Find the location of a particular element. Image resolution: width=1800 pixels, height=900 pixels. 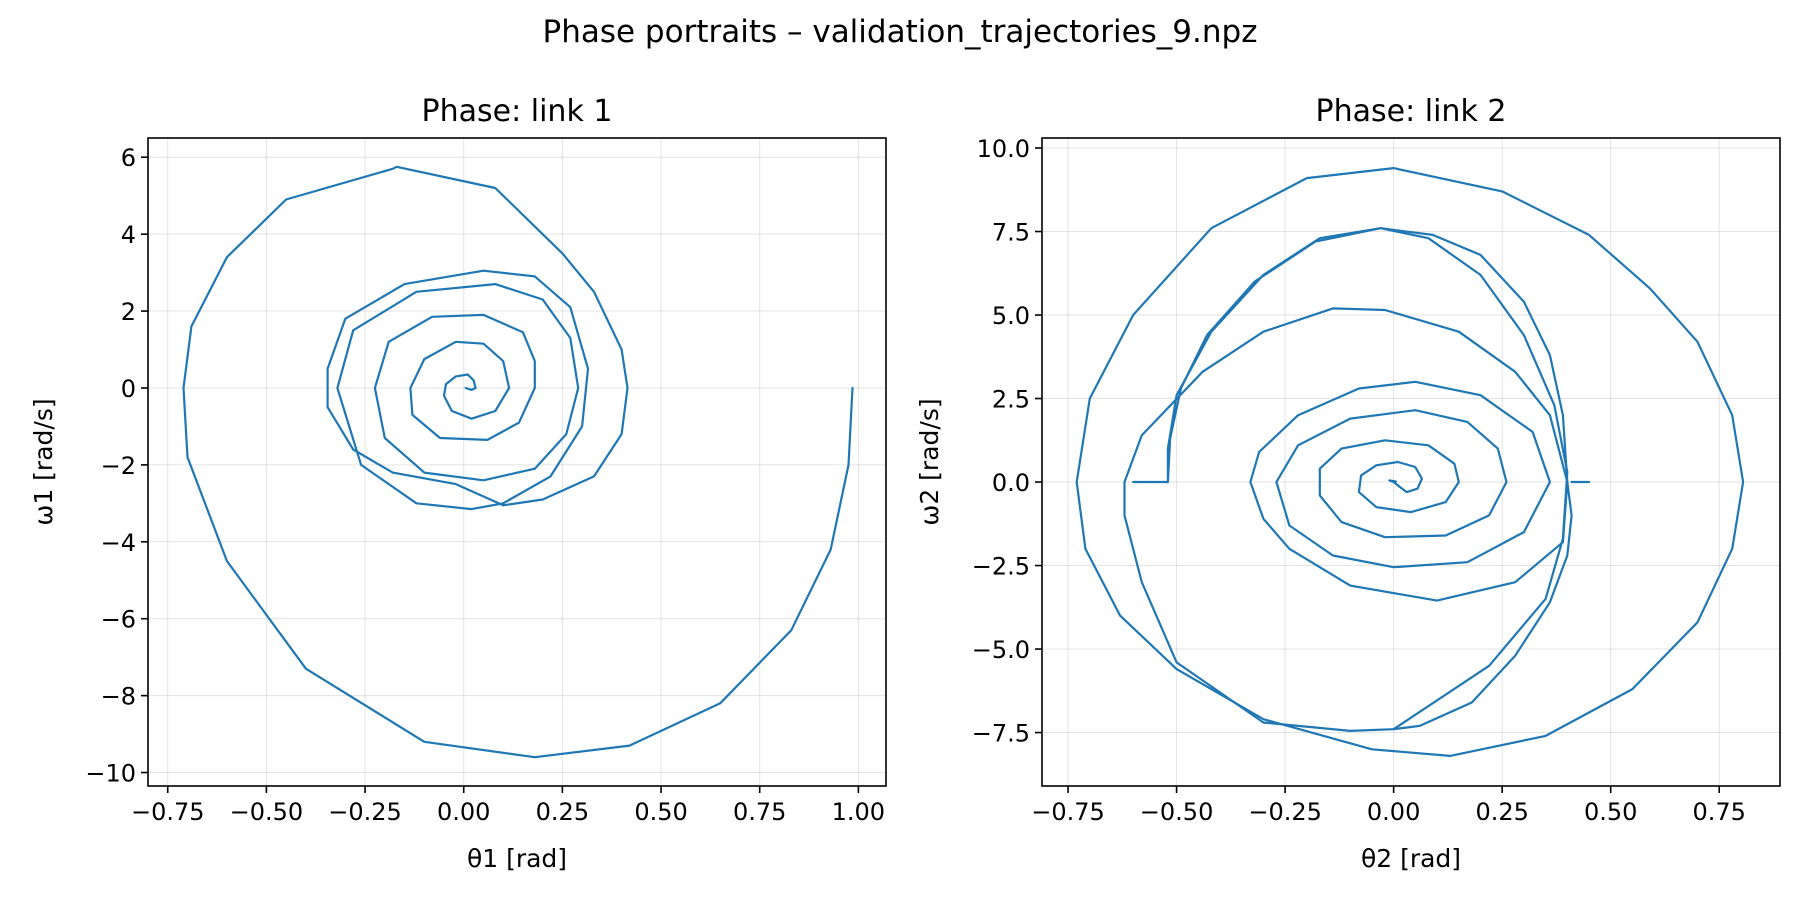

y-tick-label: 10.0 is located at coordinates (1003, 149).